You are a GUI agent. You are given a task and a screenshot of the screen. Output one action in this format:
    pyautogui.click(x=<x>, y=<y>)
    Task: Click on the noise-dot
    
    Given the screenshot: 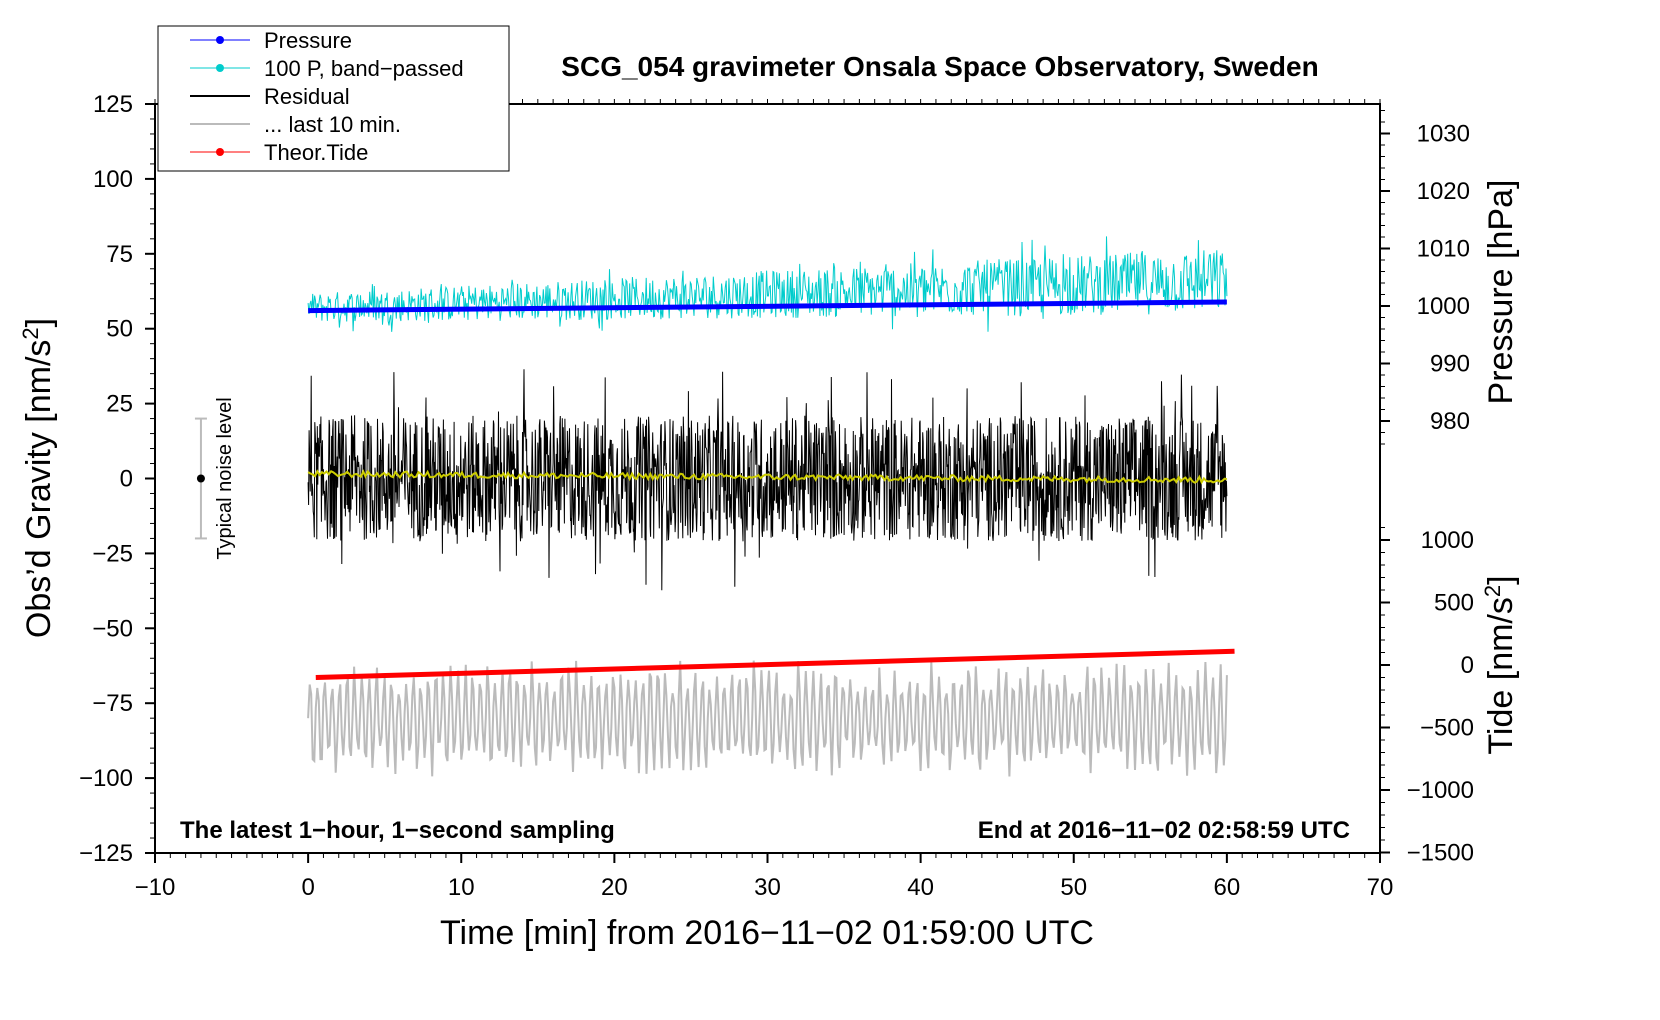 What is the action you would take?
    pyautogui.click(x=200, y=478)
    